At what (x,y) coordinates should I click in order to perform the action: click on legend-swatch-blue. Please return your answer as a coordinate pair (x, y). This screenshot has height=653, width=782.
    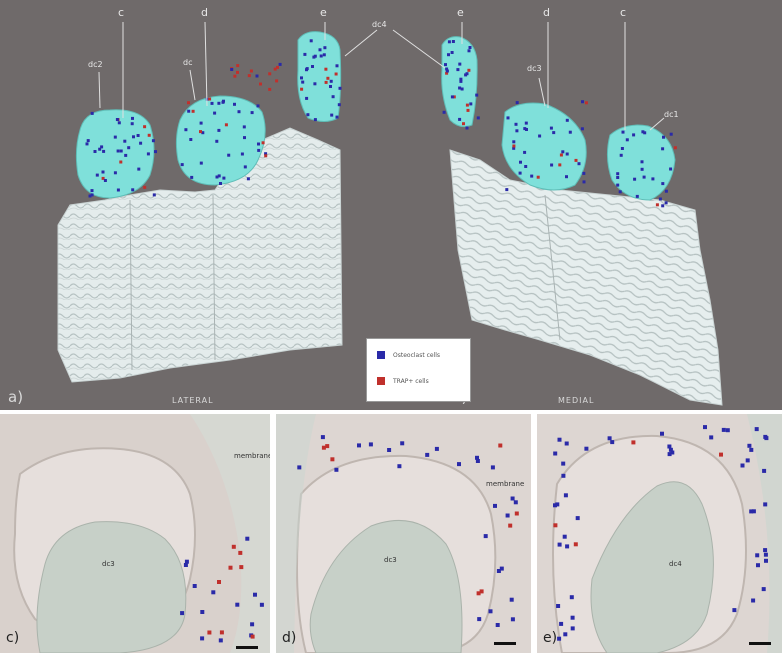
    Looking at the image, I should click on (381, 355).